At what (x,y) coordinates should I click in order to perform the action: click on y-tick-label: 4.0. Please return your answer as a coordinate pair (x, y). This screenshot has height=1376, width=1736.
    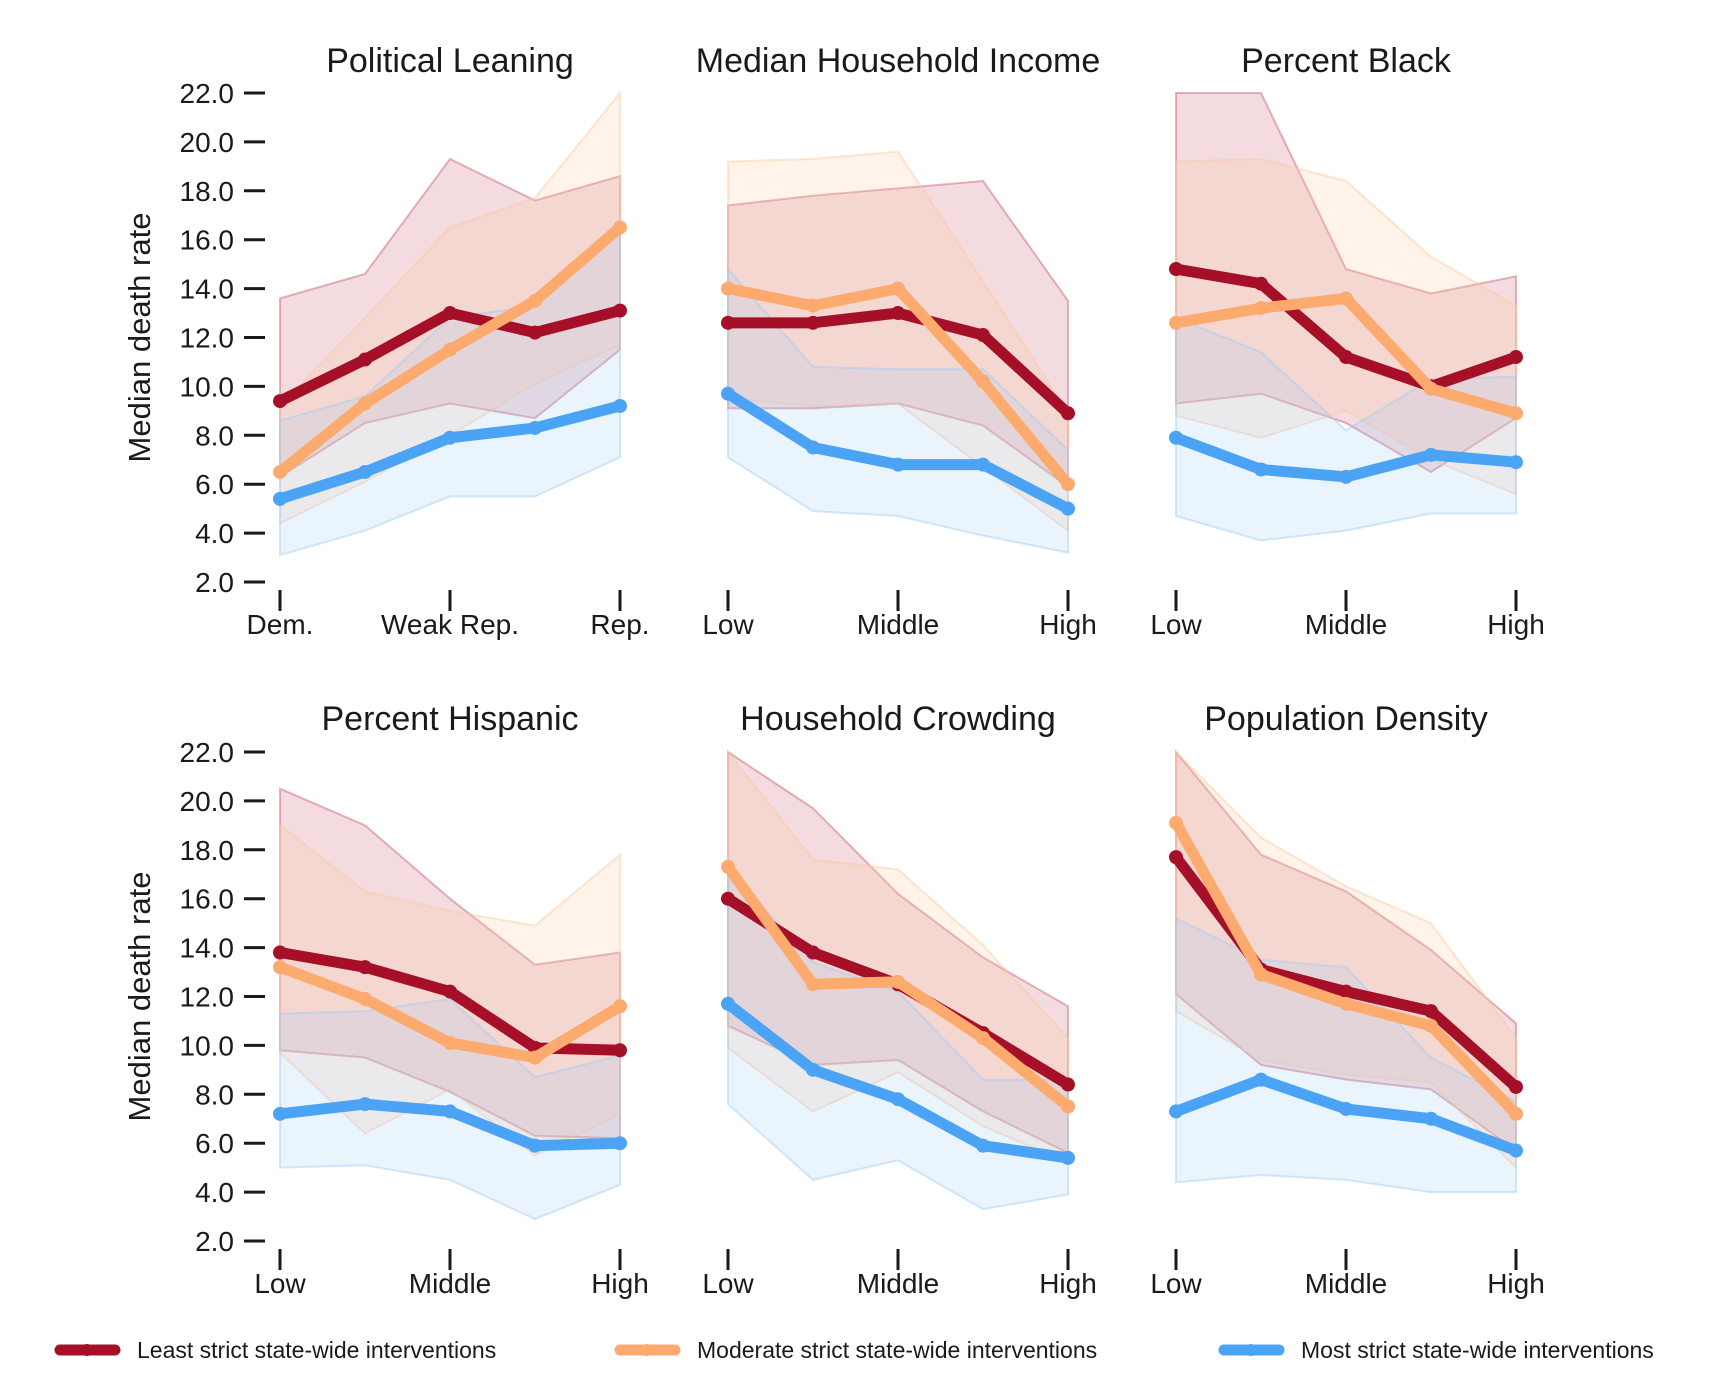
    Looking at the image, I should click on (214, 1192).